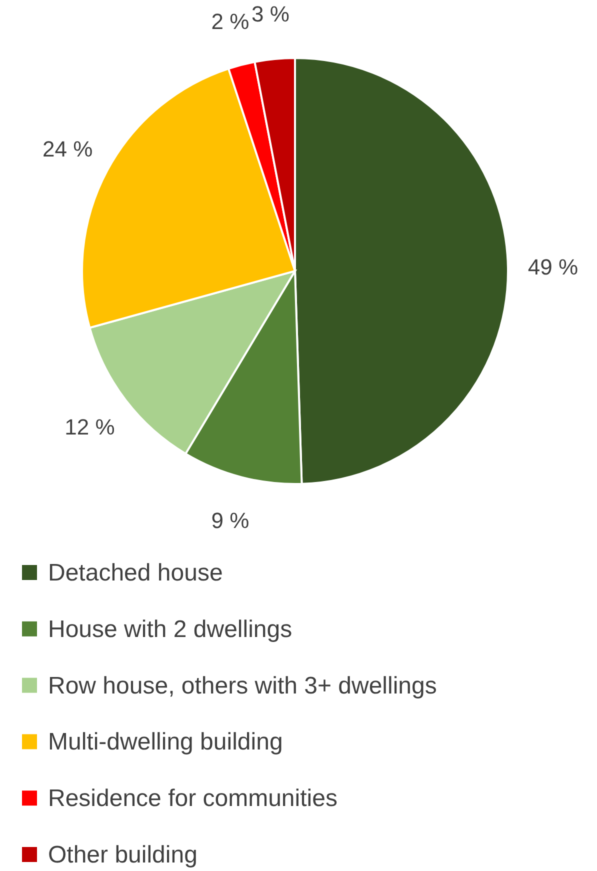 Image resolution: width=597 pixels, height=871 pixels. Describe the element at coordinates (271, 14) in the screenshot. I see `data-label: 3 %` at that location.